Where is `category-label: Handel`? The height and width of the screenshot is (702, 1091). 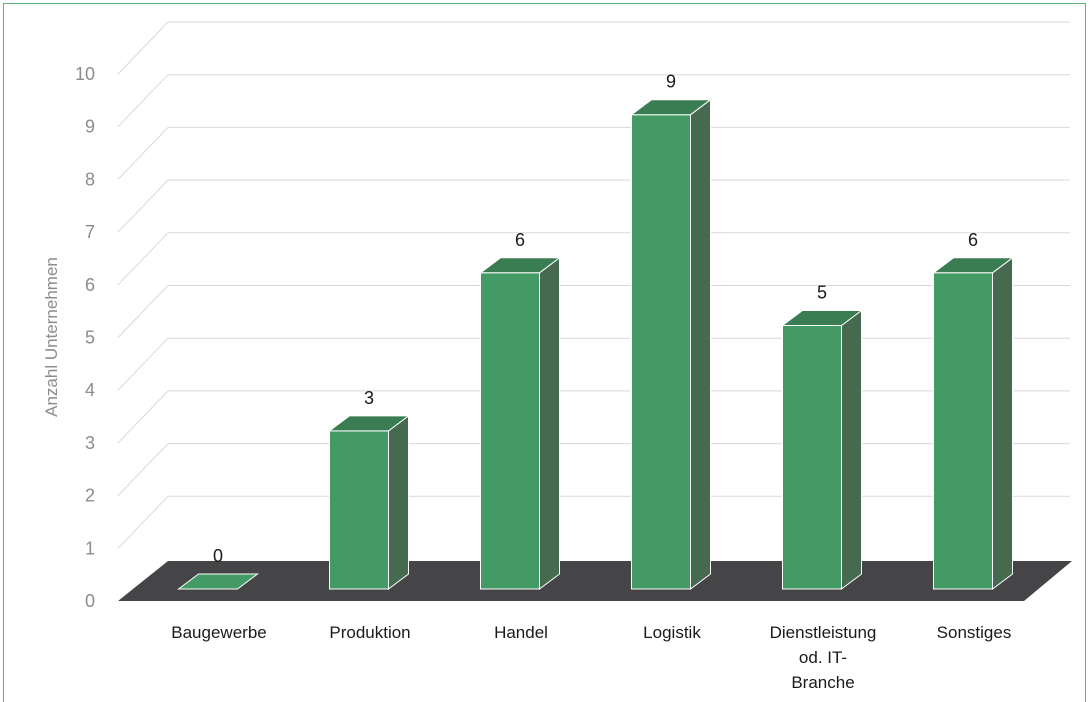 category-label: Handel is located at coordinates (521, 632).